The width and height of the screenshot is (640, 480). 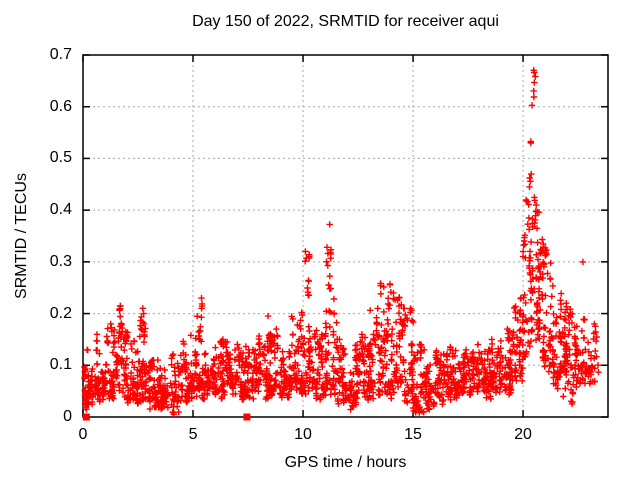 What do you see at coordinates (303, 434) in the screenshot?
I see `x-tick-label: 10` at bounding box center [303, 434].